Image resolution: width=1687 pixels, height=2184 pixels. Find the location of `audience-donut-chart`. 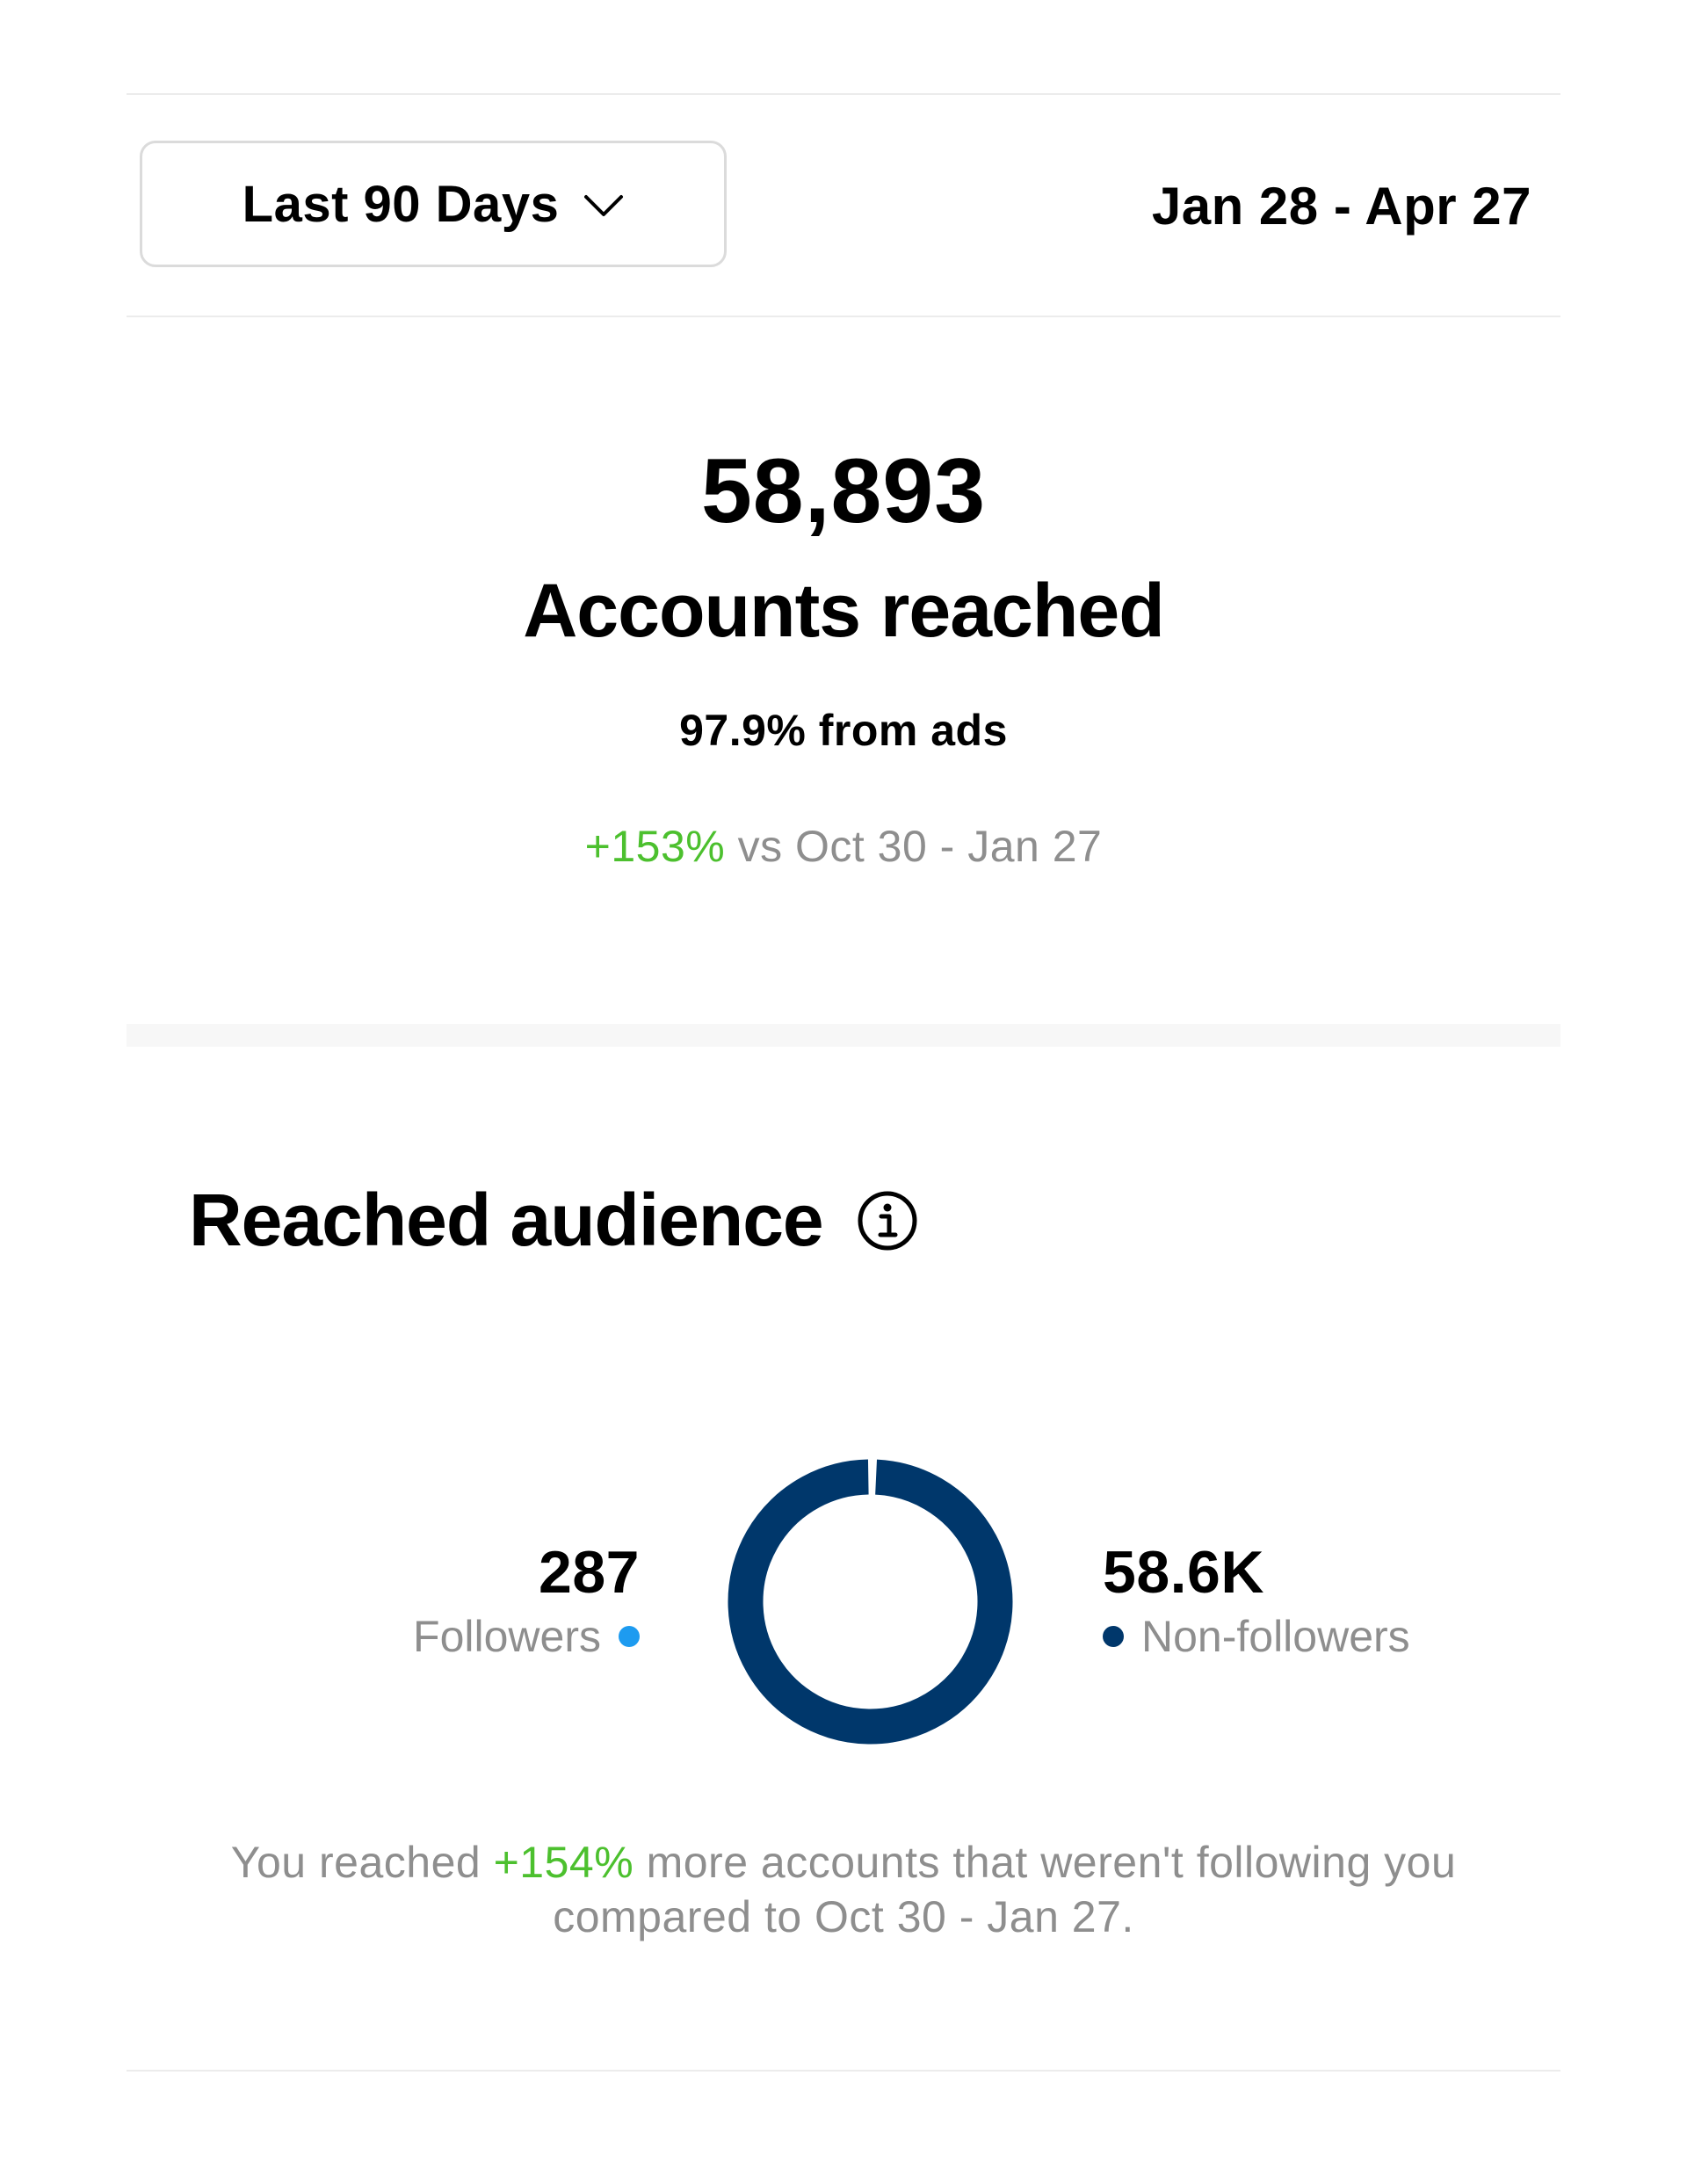

audience-donut-chart is located at coordinates (870, 1602).